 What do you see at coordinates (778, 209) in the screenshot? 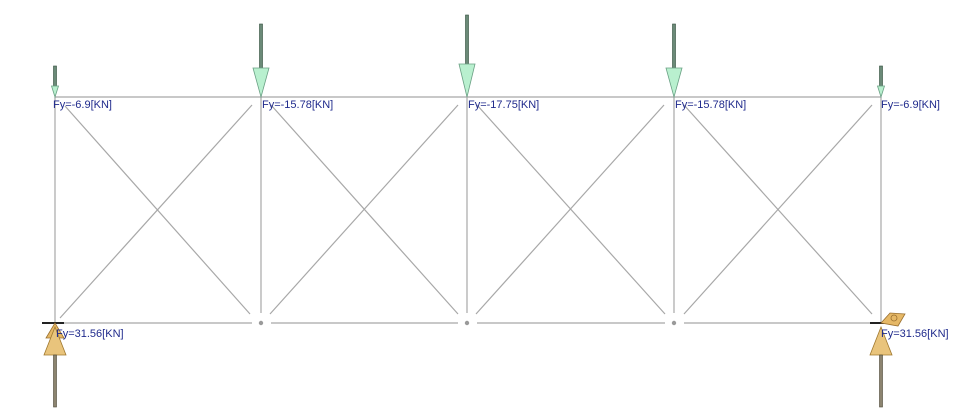
I see `diagonal-4b` at bounding box center [778, 209].